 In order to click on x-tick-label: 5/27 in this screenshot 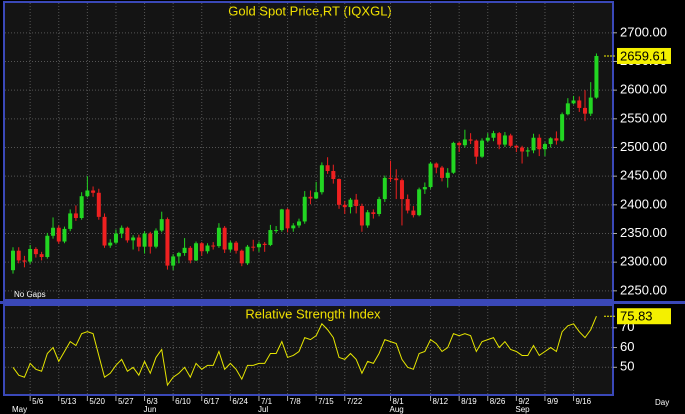, I will do `click(126, 401)`.